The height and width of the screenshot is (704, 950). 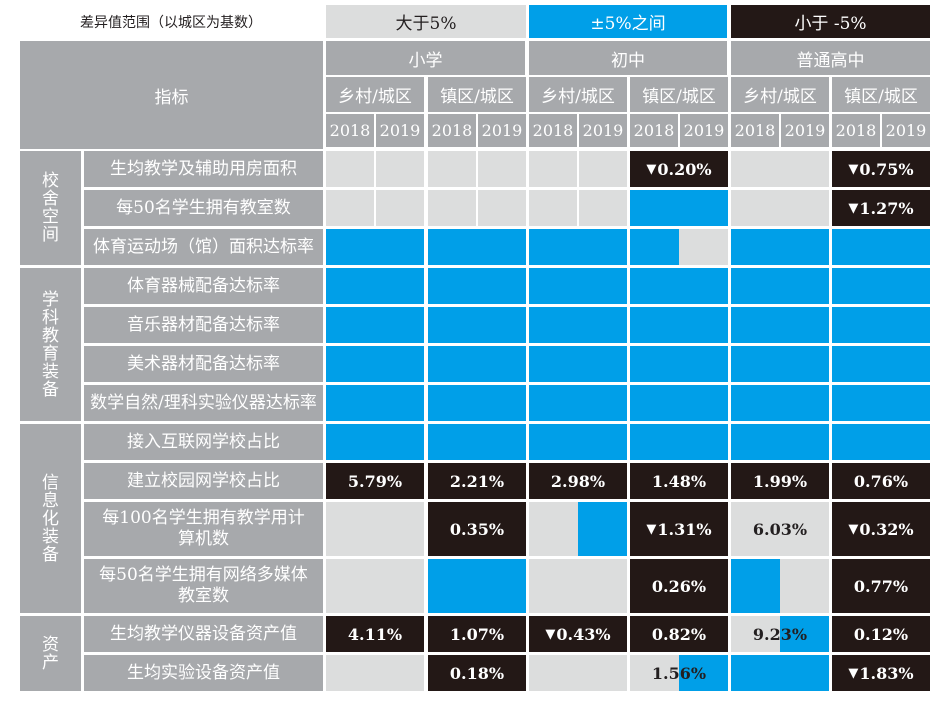 What do you see at coordinates (886, 673) in the screenshot?
I see `value-text: 1.83%` at bounding box center [886, 673].